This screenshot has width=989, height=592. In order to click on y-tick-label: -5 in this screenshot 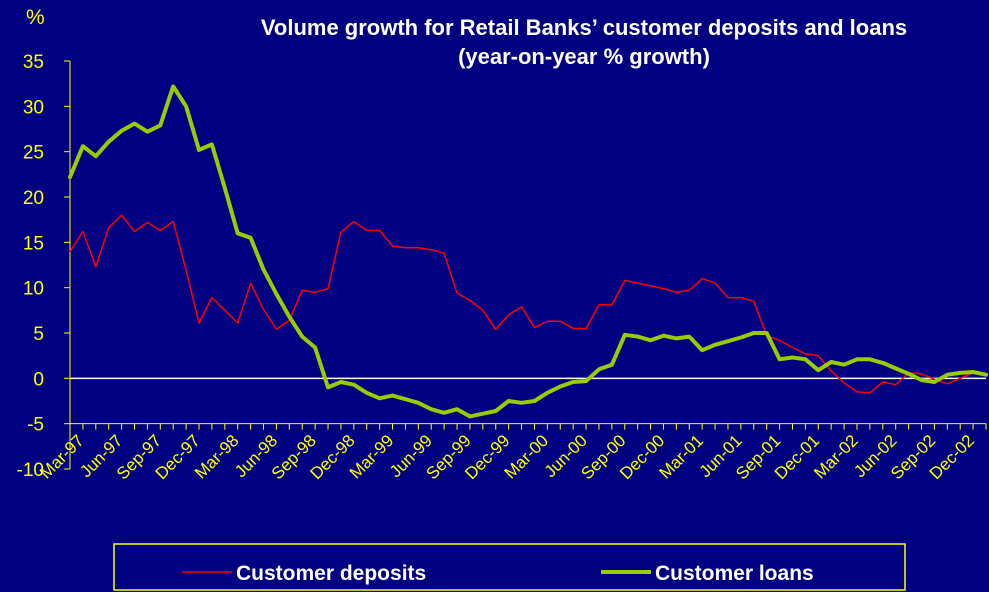, I will do `click(35, 425)`.